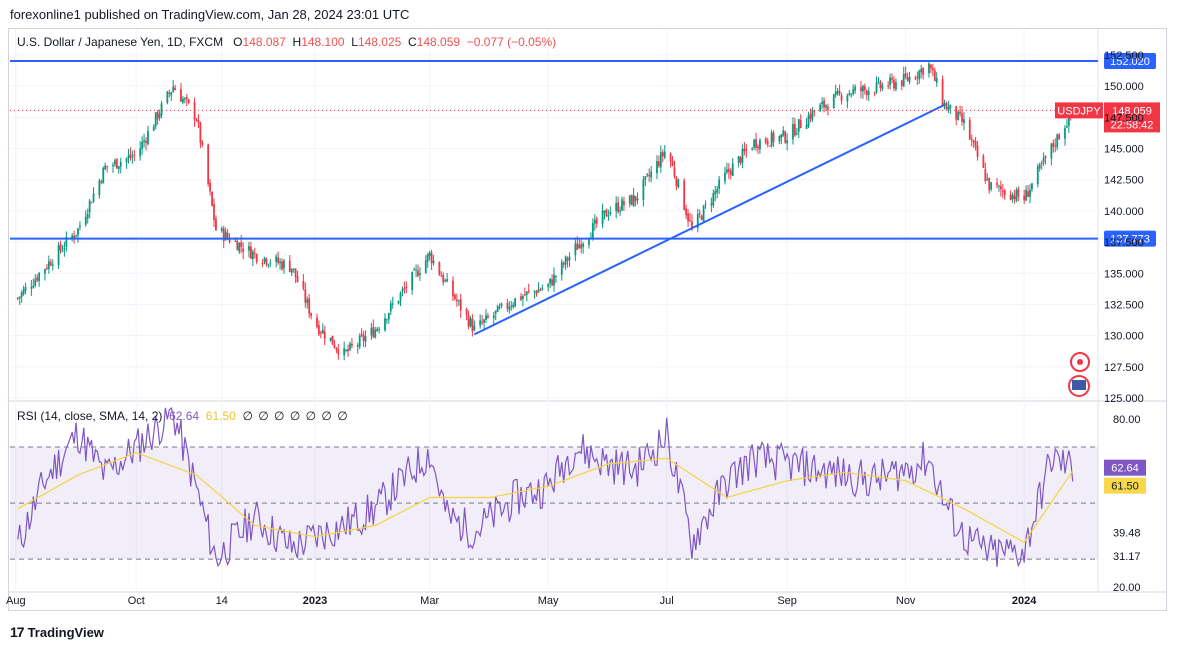  Describe the element at coordinates (1132, 111) in the screenshot. I see `price-badge-value: 148.059` at that location.